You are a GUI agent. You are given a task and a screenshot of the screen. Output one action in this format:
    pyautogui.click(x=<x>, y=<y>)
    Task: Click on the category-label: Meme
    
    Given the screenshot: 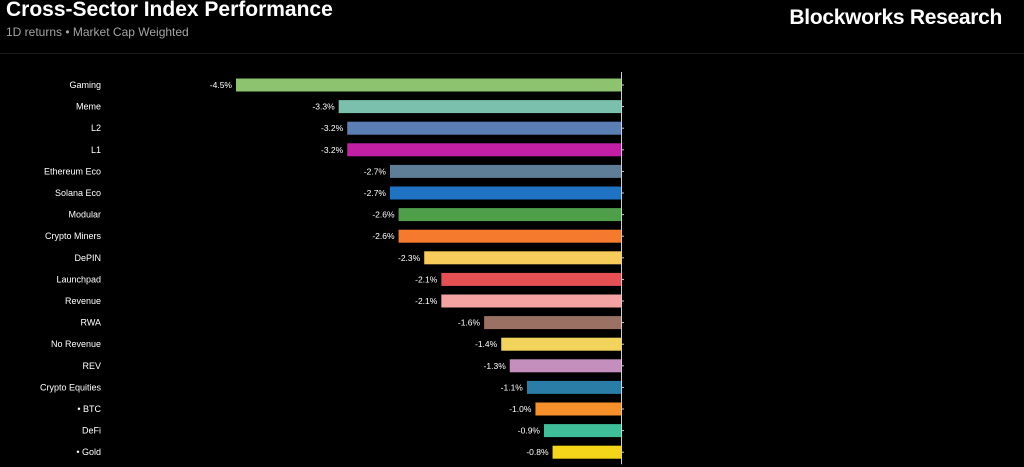 What is the action you would take?
    pyautogui.click(x=88, y=107)
    